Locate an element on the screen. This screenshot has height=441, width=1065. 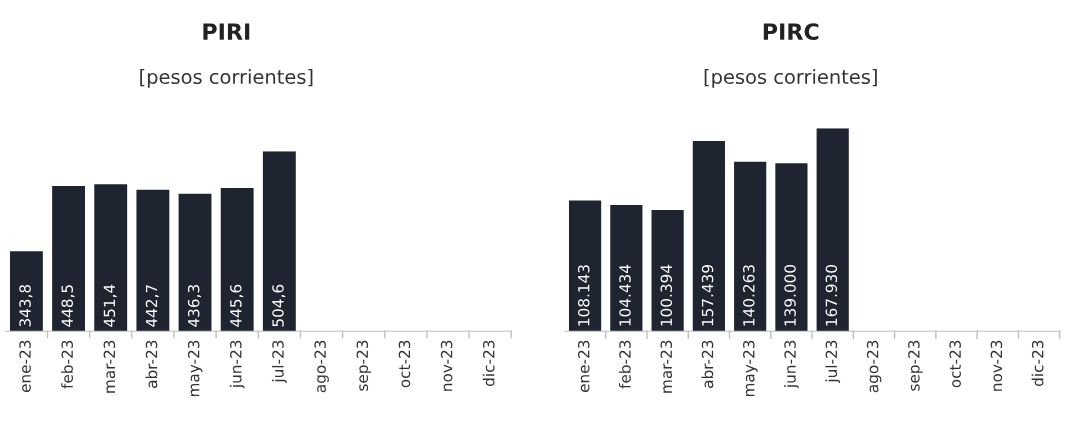
data-label: 100.394 is located at coordinates (666, 295).